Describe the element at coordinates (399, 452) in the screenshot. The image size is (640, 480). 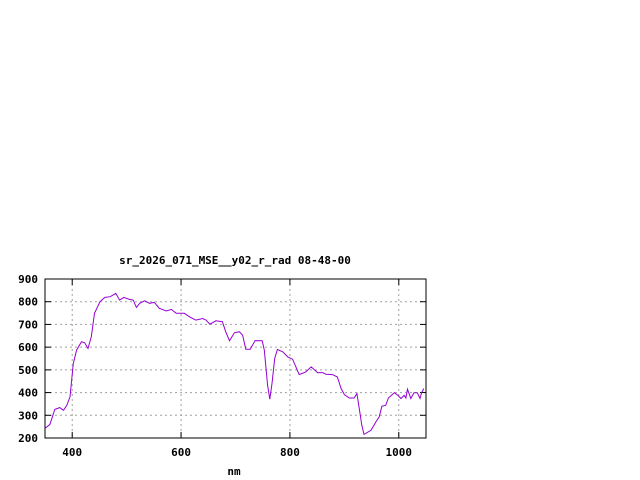
I see `x-tick-label: 1000` at that location.